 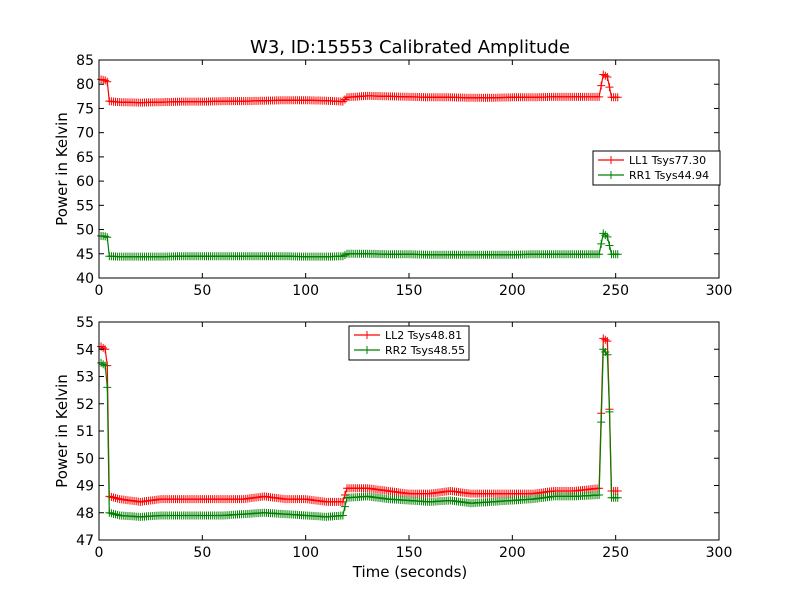 What do you see at coordinates (669, 175) in the screenshot?
I see `legend-label: RR1 Tsys44.94` at bounding box center [669, 175].